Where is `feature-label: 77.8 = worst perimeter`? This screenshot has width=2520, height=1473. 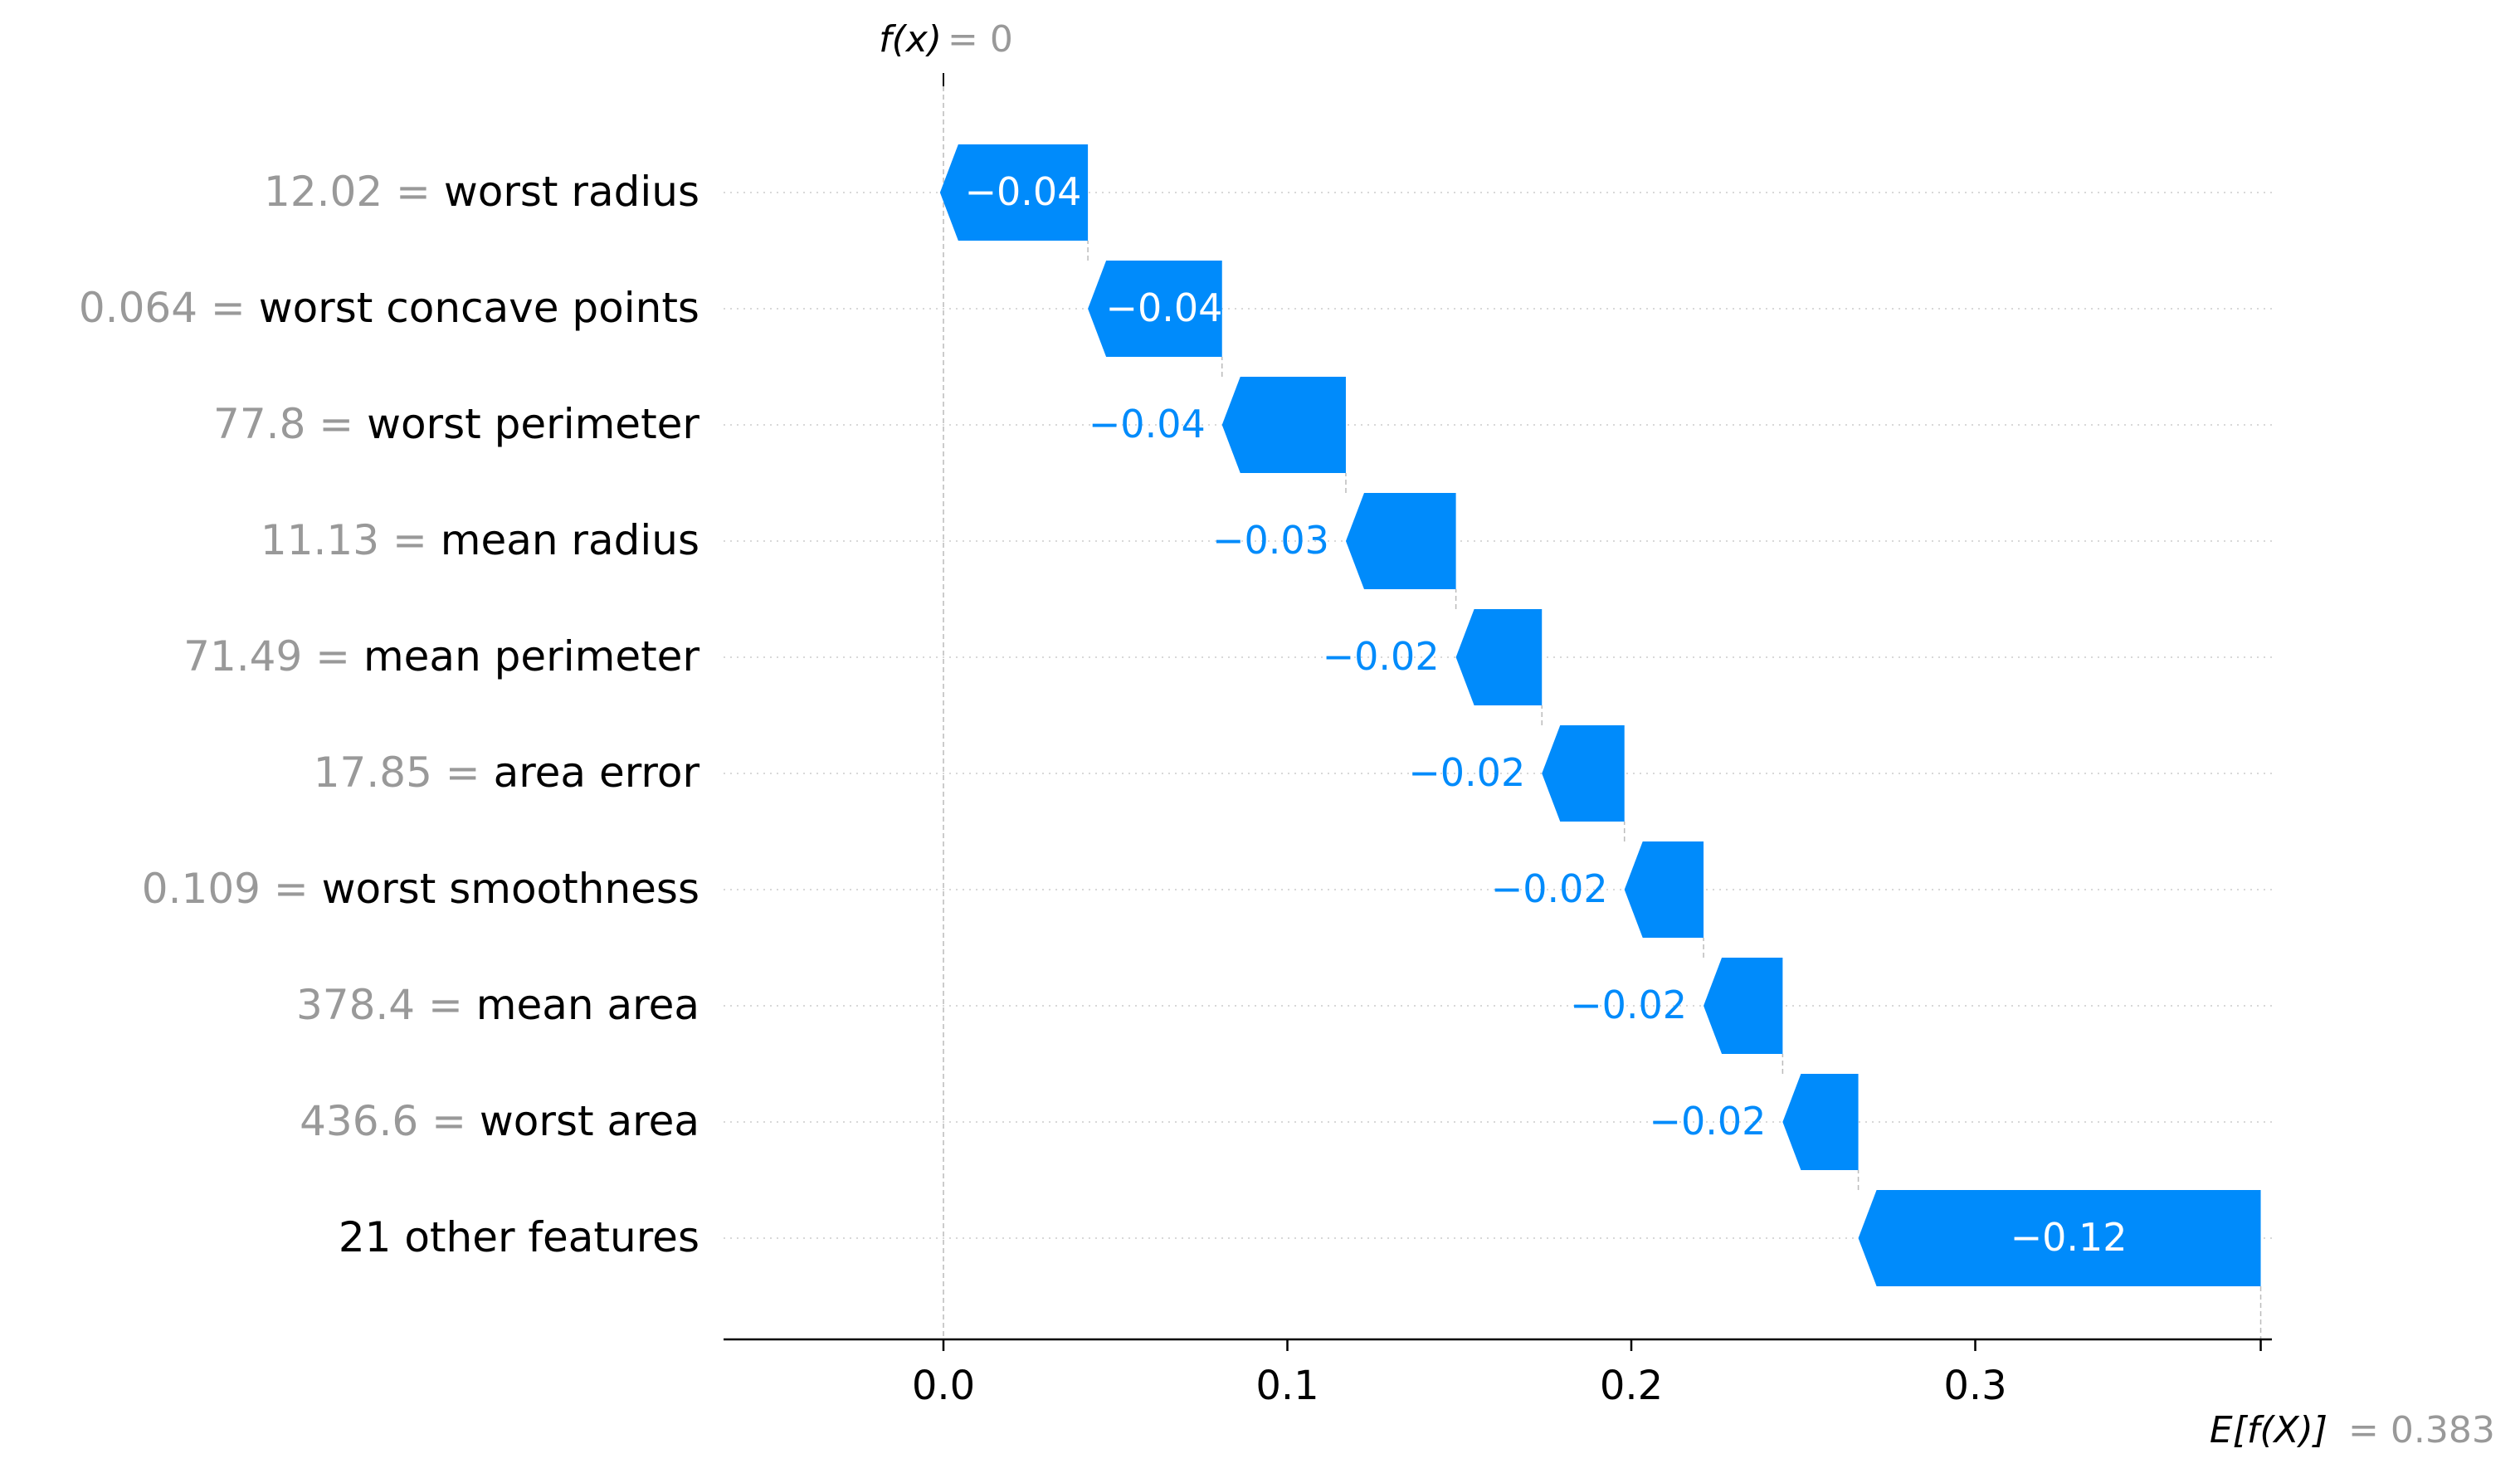
feature-label: 77.8 = worst perimeter is located at coordinates (456, 424).